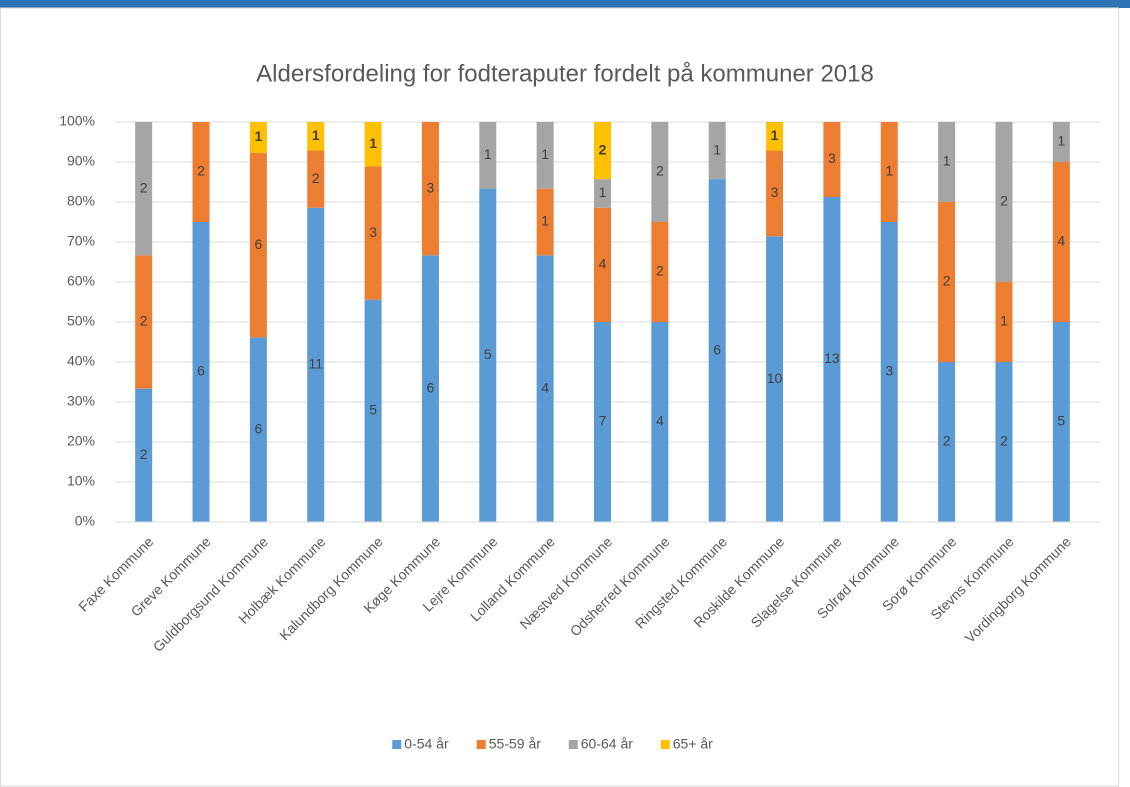 This screenshot has height=787, width=1130. I want to click on legend-label: 0-54 år, so click(426, 744).